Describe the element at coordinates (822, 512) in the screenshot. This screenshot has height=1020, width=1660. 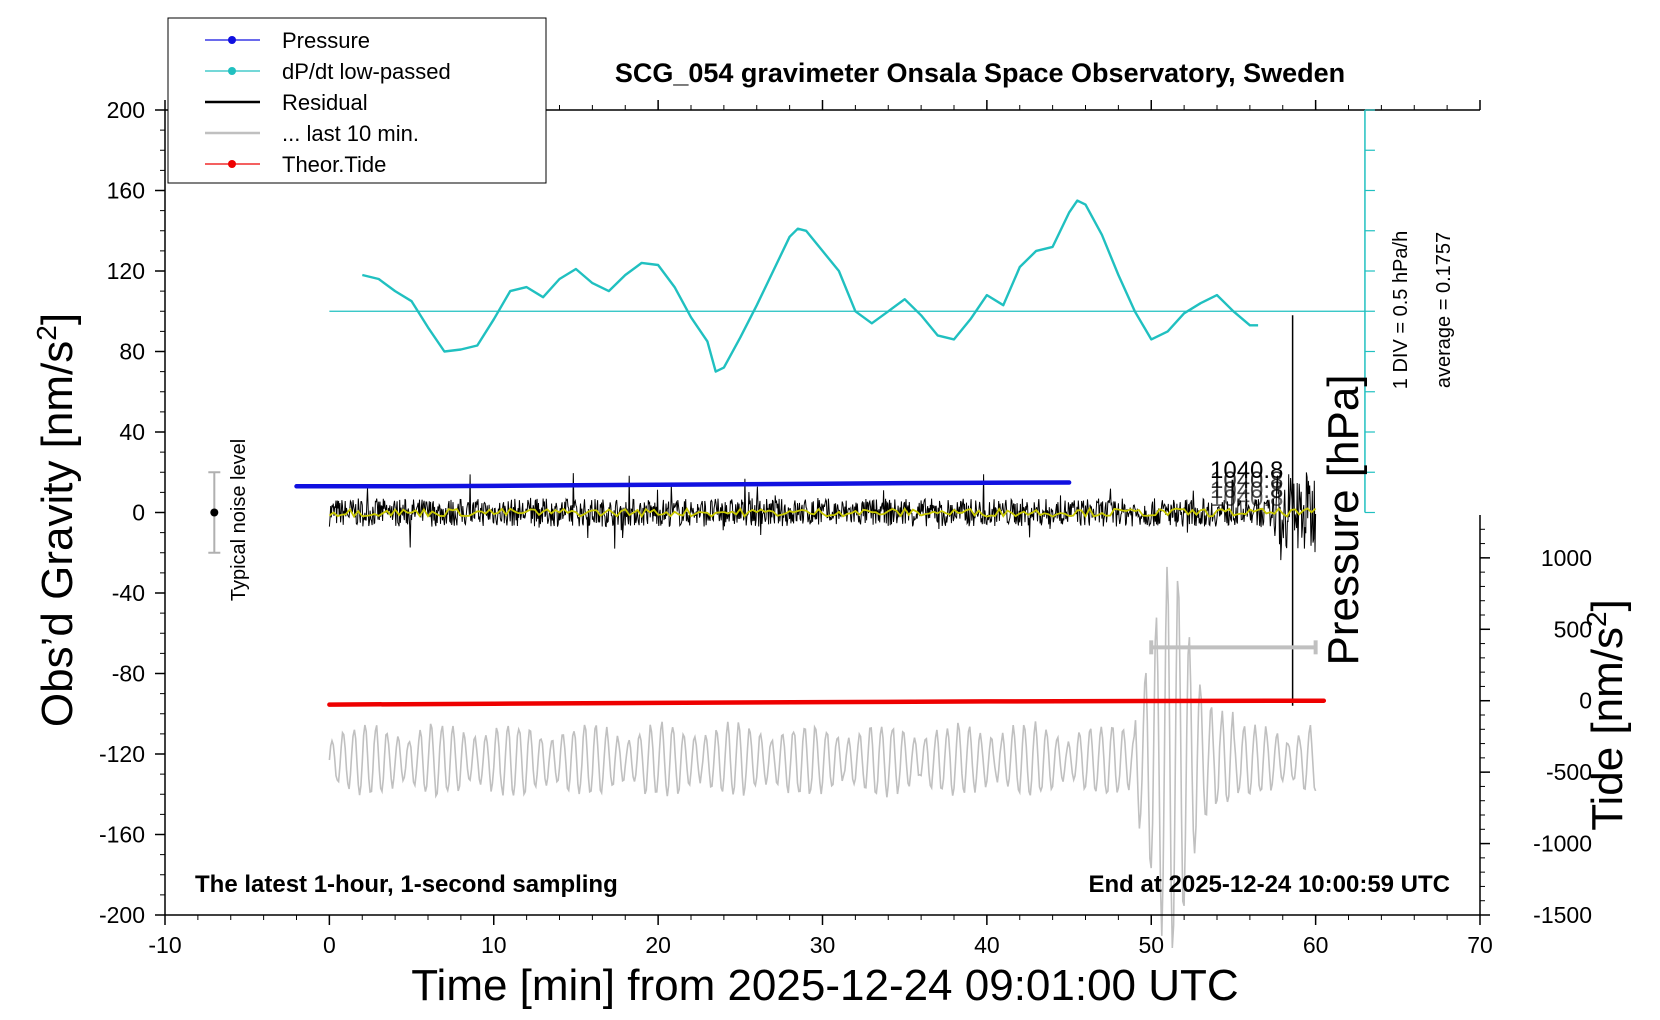
I see `residual-lowpass-line` at that location.